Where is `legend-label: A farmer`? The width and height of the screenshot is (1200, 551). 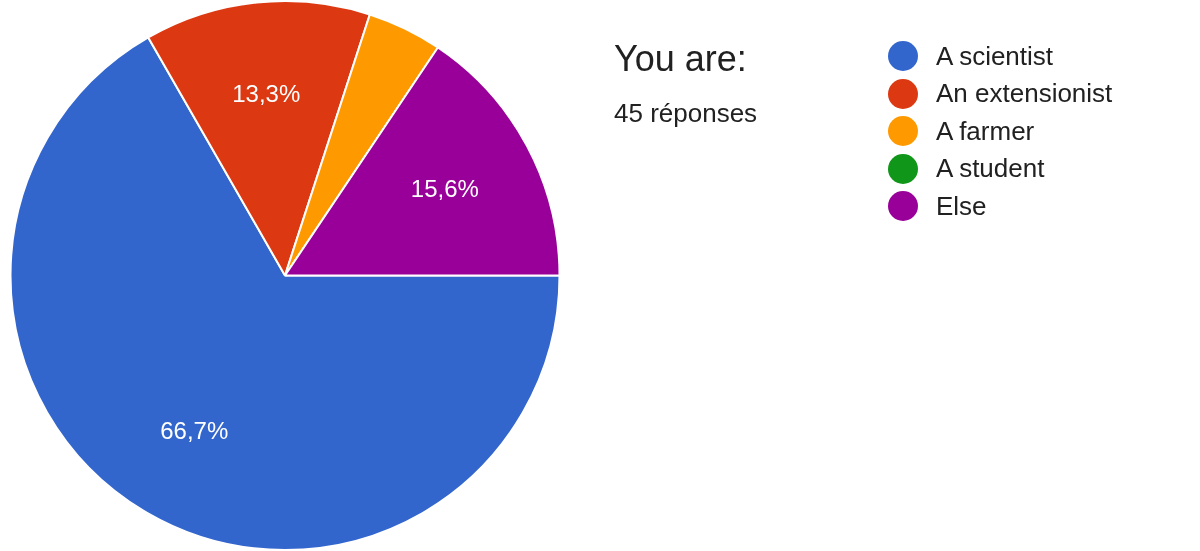
legend-label: A farmer is located at coordinates (985, 131).